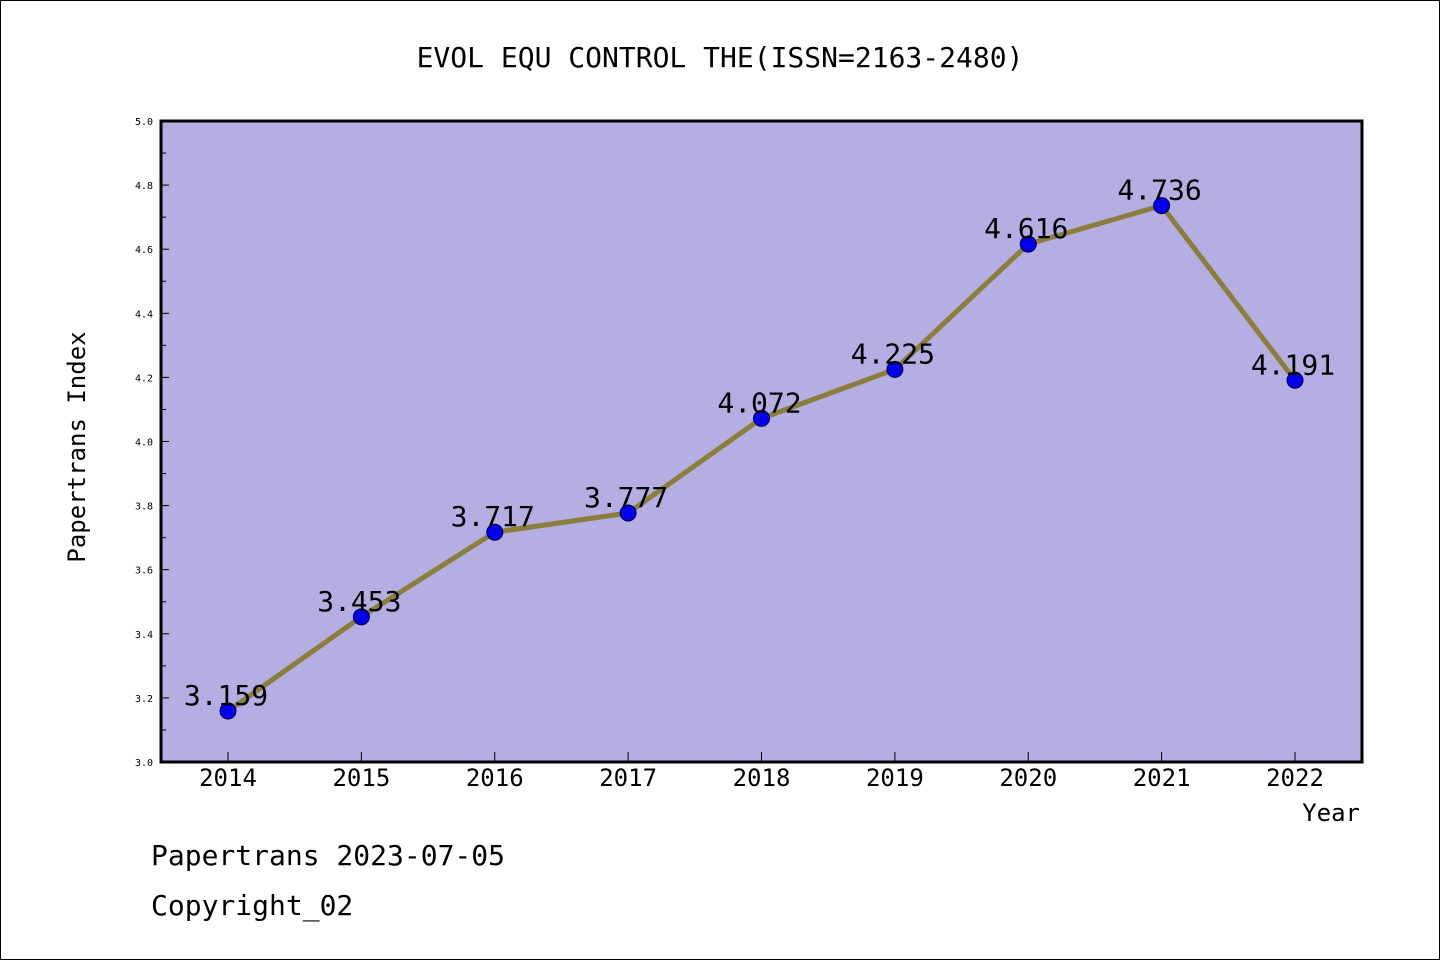  Describe the element at coordinates (1026, 228) in the screenshot. I see `data-label: 4.616` at that location.